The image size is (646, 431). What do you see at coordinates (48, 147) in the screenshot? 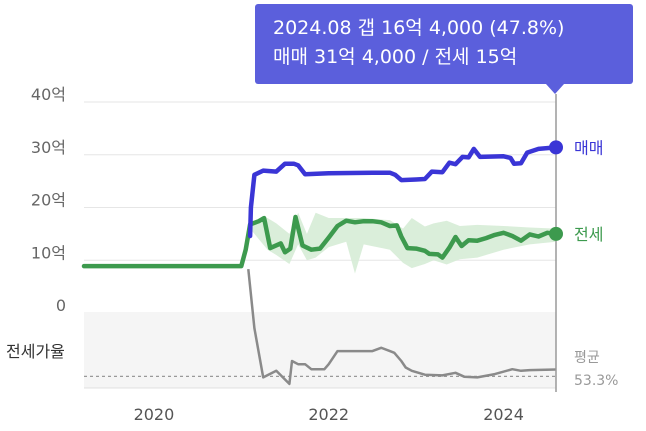
I see `y-tick-label: 30억` at bounding box center [48, 147].